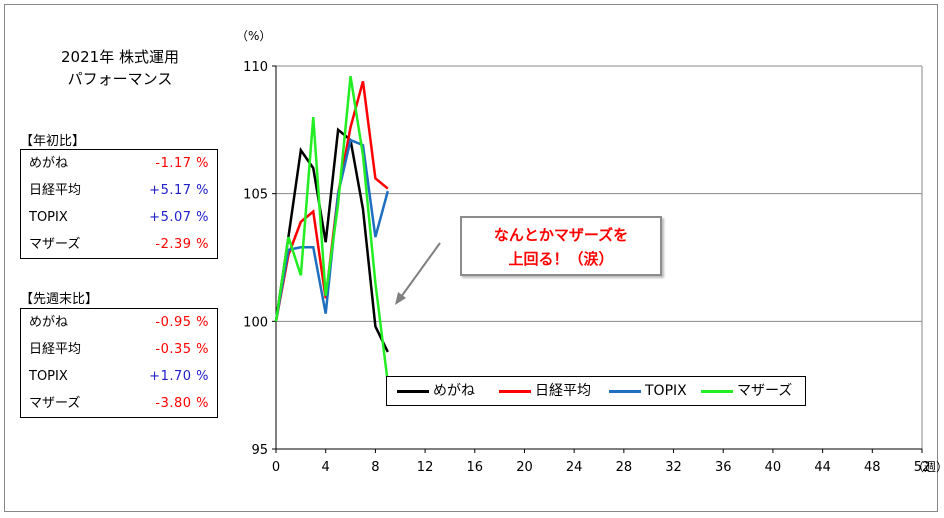  I want to click on x-tick-label: 16, so click(474, 467).